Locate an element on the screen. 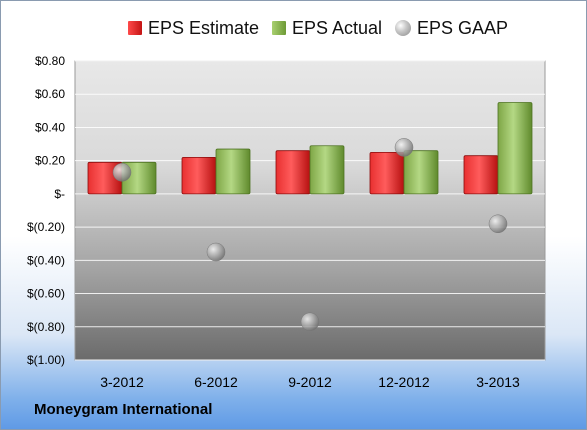 The height and width of the screenshot is (430, 587). y-tick-label: $- is located at coordinates (59, 194).